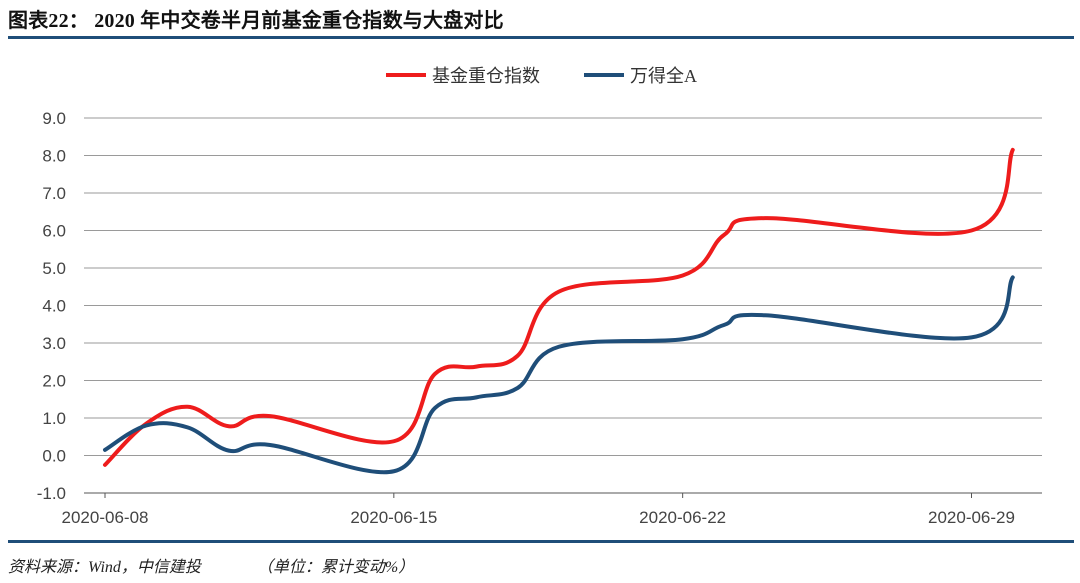  I want to click on y-tick-label: -1.0, so click(51, 493).